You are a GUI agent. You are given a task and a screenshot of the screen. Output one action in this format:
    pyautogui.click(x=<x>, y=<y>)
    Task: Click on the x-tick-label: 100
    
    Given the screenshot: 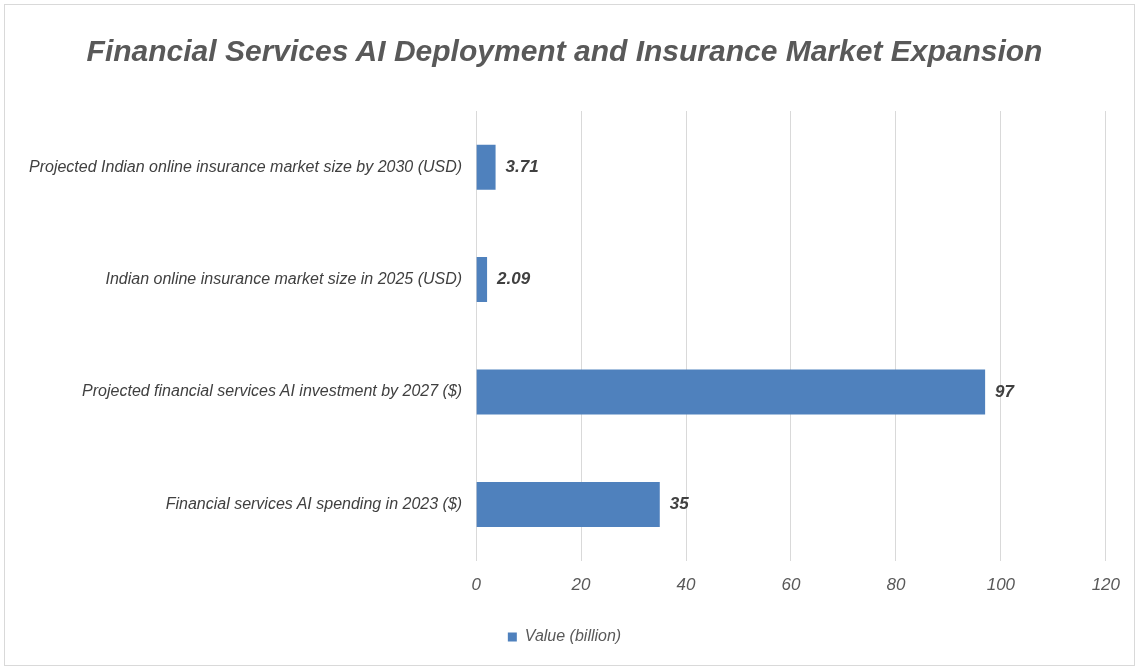 What is the action you would take?
    pyautogui.click(x=1001, y=584)
    